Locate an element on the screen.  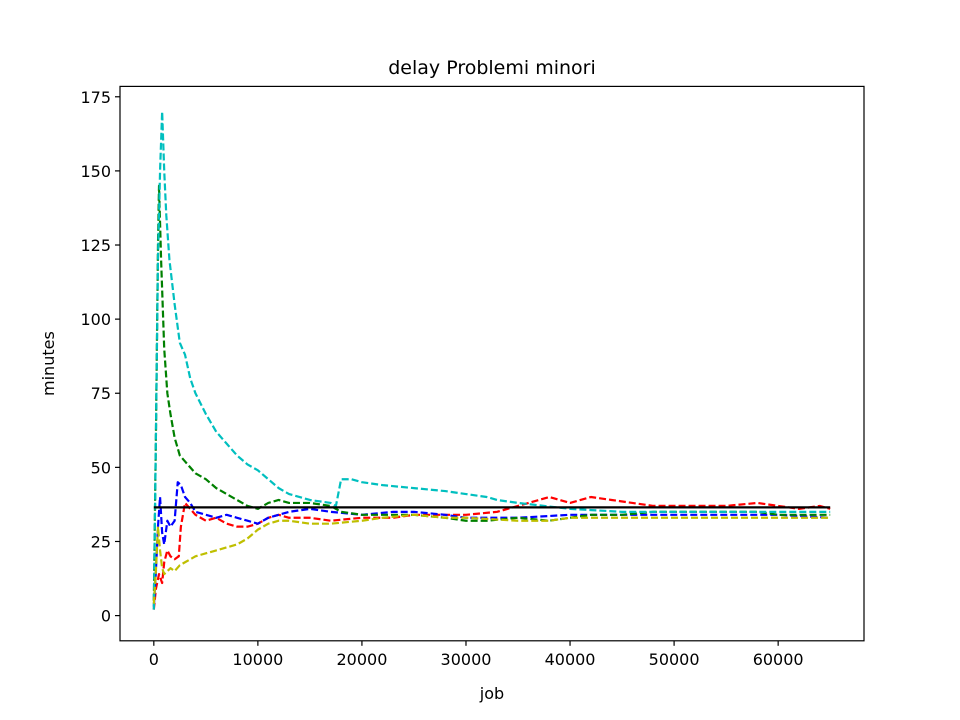
y-axis: 0 25 50 75 100 125 150 175 is located at coordinates (100, 357).